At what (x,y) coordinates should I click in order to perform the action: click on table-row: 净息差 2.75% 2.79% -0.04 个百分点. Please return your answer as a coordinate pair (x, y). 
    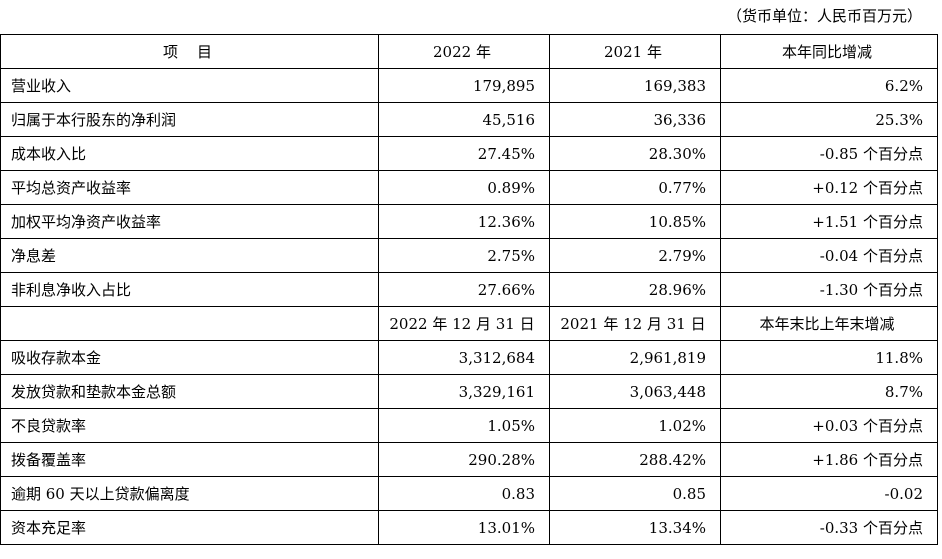
    Looking at the image, I should click on (469, 255).